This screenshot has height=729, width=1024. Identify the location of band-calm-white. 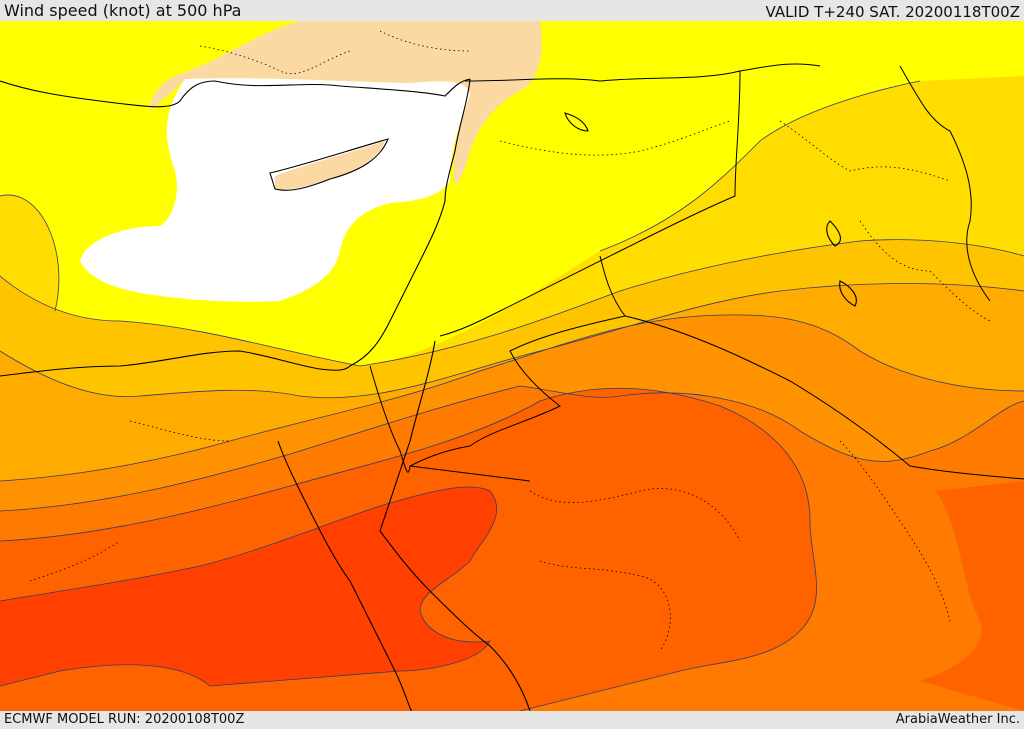
(275, 190).